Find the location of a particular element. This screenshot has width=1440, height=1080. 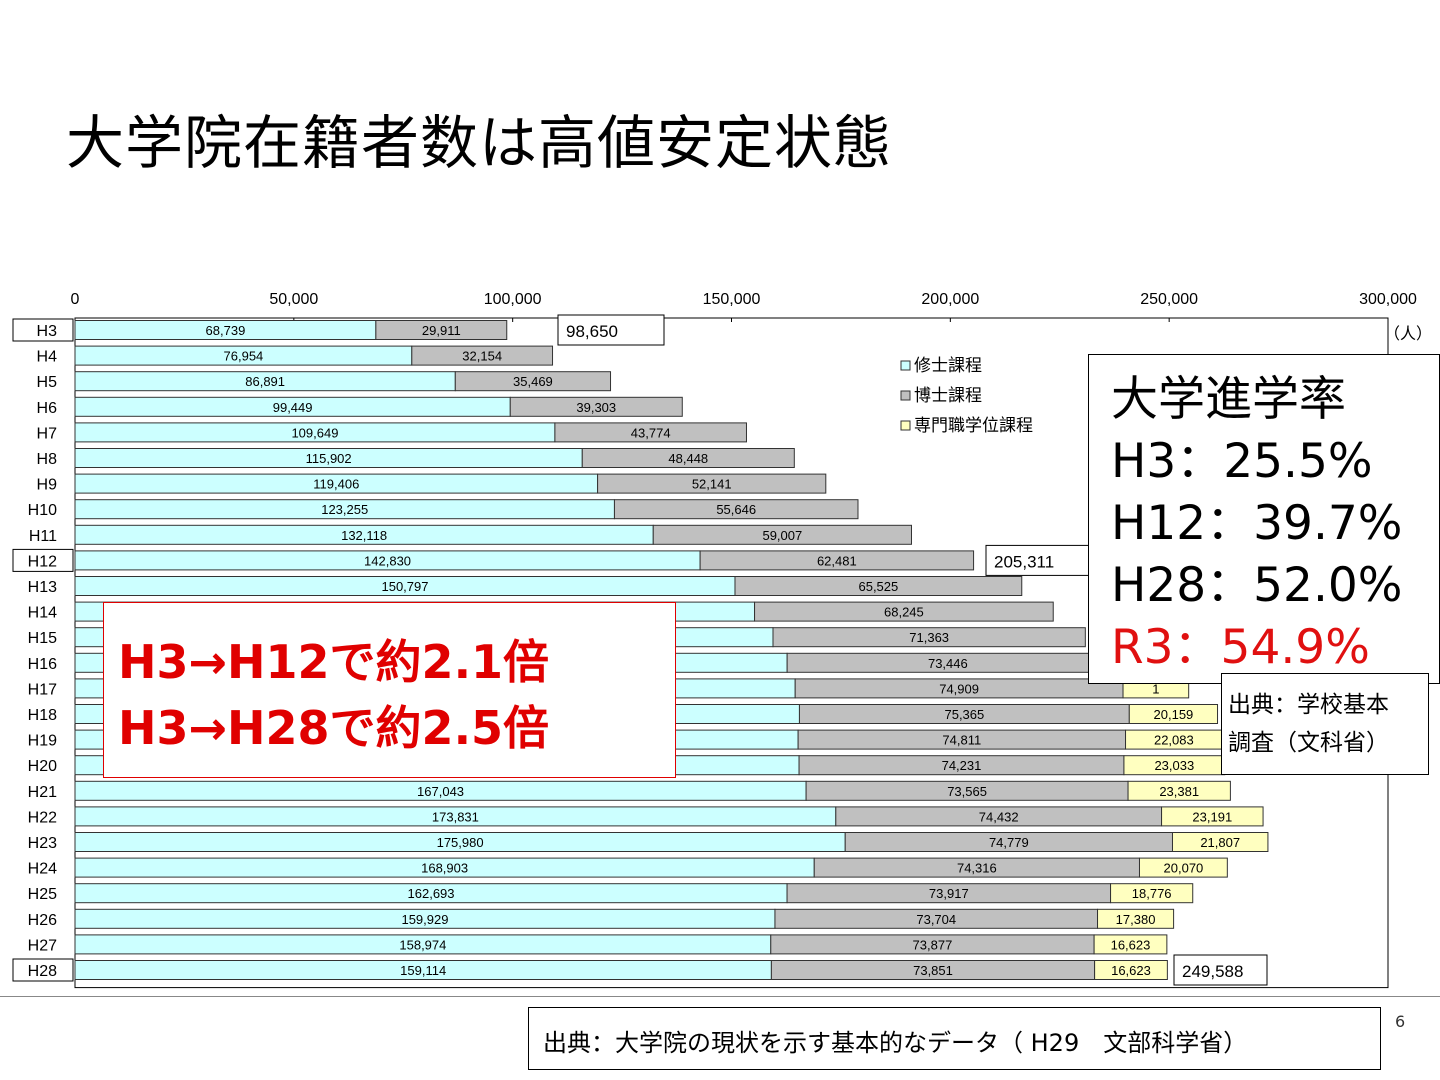

bar-value-label: 73,565 is located at coordinates (967, 791).